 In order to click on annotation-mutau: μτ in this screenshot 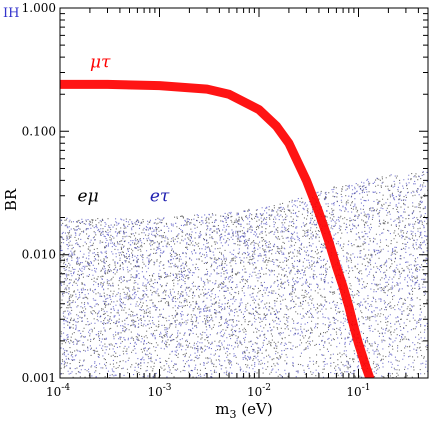, I will do `click(100, 62)`.